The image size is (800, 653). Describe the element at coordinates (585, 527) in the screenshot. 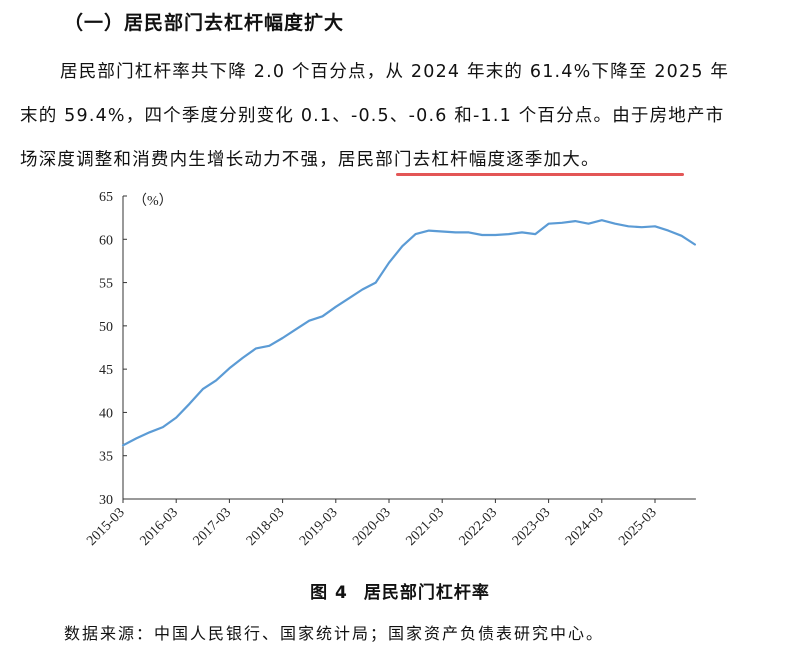

I see `x-tick-label: 2024-03` at that location.